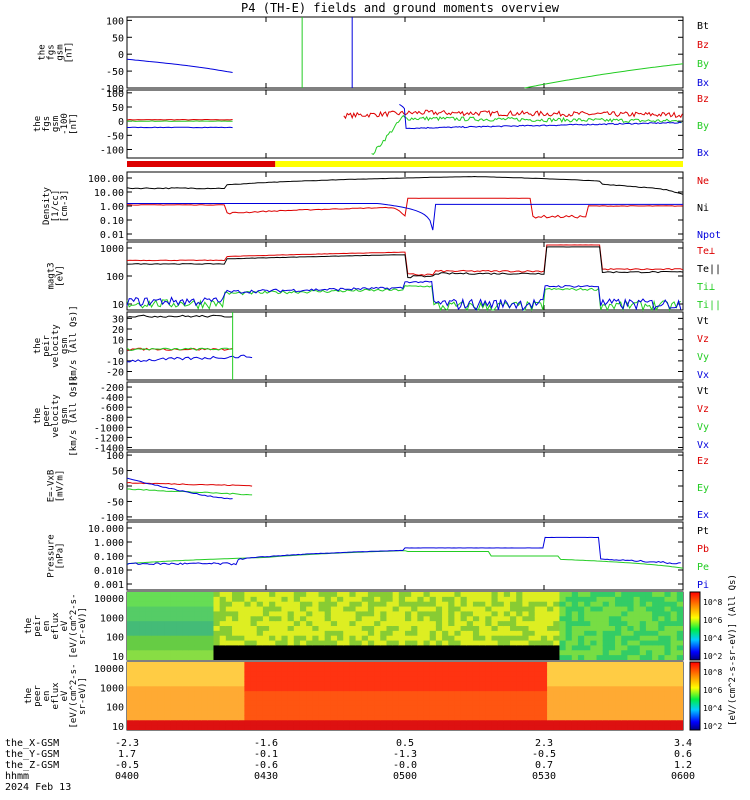 This screenshot has height=800, width=750. I want to click on y-tick-label: 100, so click(115, 638).